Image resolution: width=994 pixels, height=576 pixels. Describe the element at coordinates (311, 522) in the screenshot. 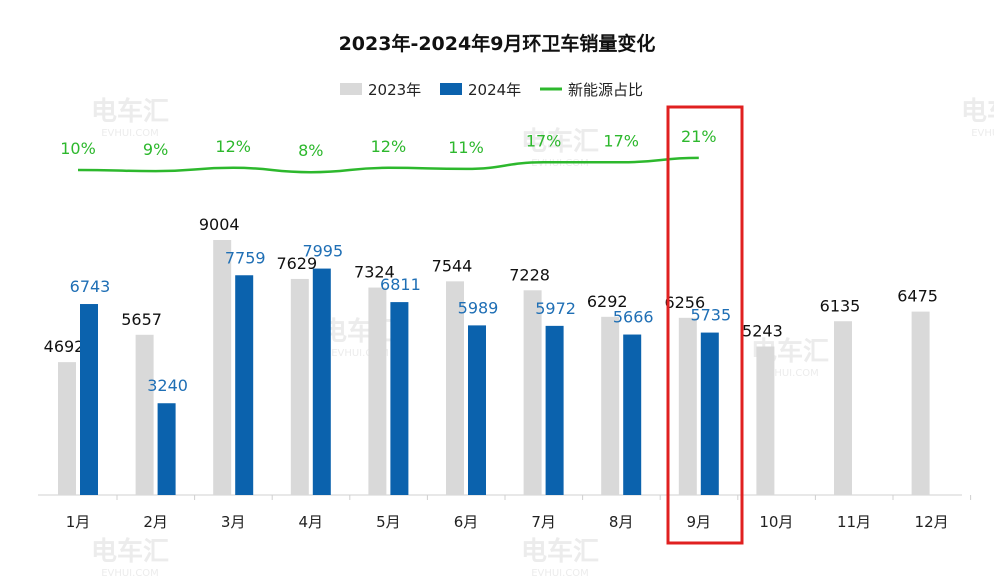

I see `x-tick-label: 4月` at that location.